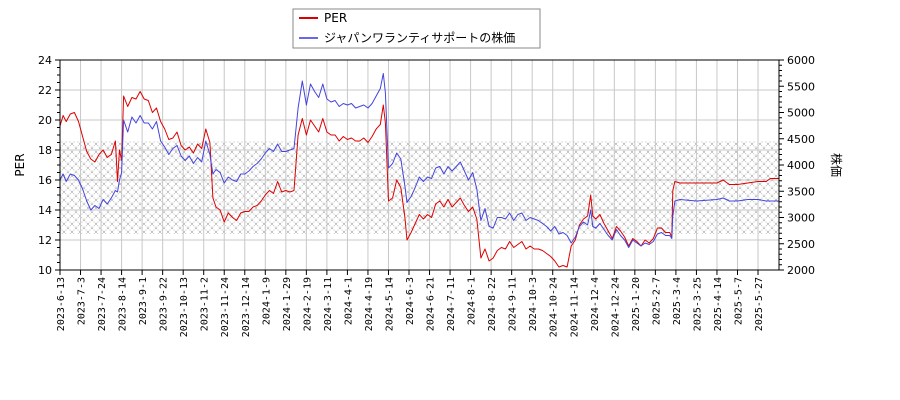  Describe the element at coordinates (184, 307) in the screenshot. I see `x-tick-label: 2023-10-13` at that location.